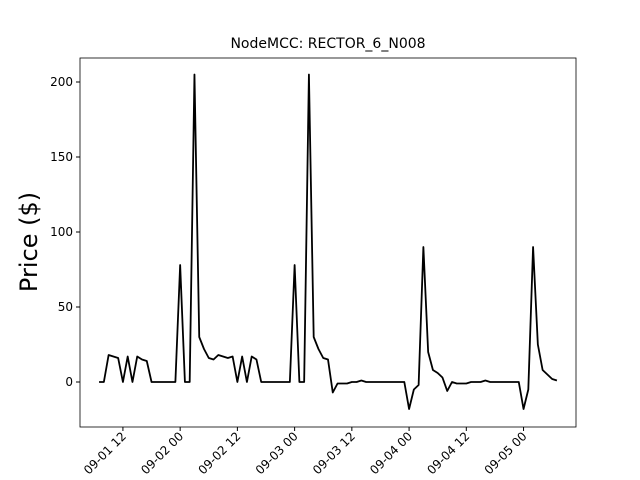 Image resolution: width=640 pixels, height=480 pixels. I want to click on x-tick-label: 09-03 00, so click(277, 453).